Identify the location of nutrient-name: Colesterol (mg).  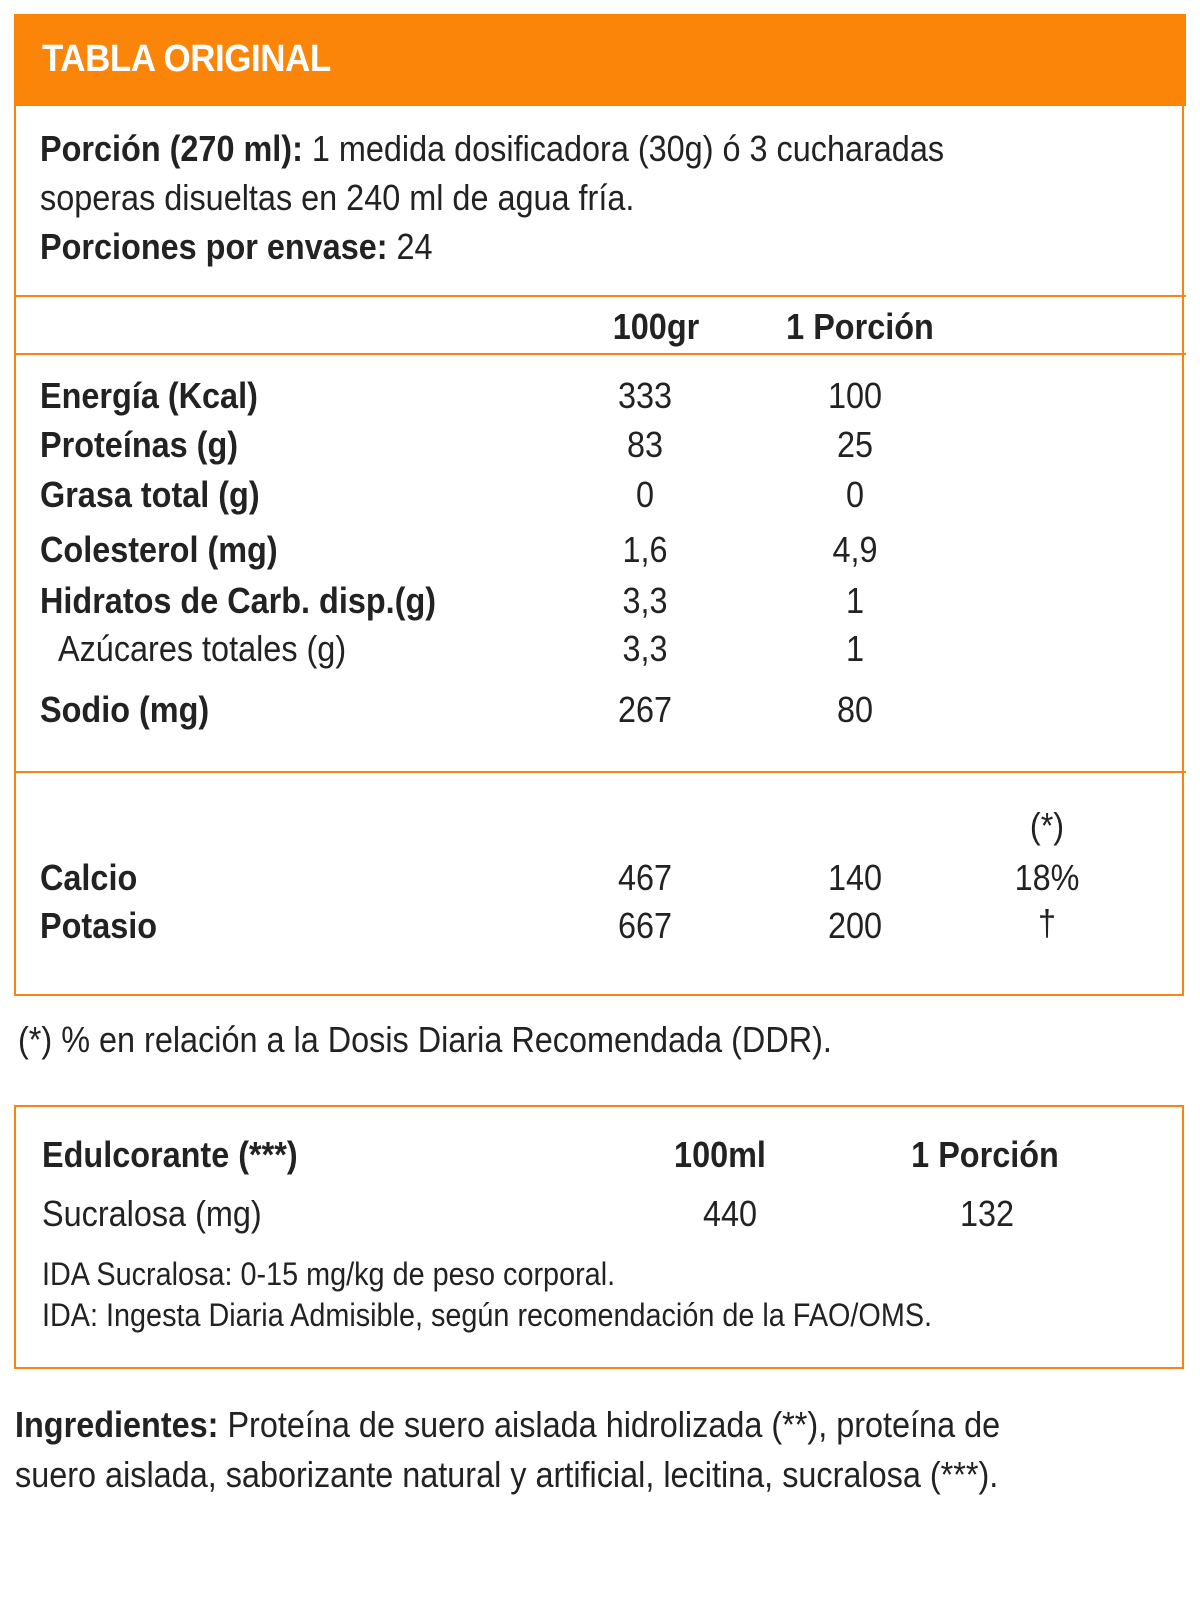
(159, 549).